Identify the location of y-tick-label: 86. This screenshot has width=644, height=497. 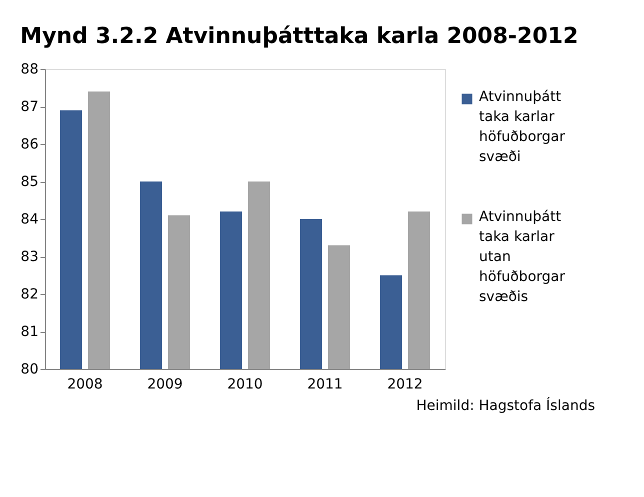
(29, 144).